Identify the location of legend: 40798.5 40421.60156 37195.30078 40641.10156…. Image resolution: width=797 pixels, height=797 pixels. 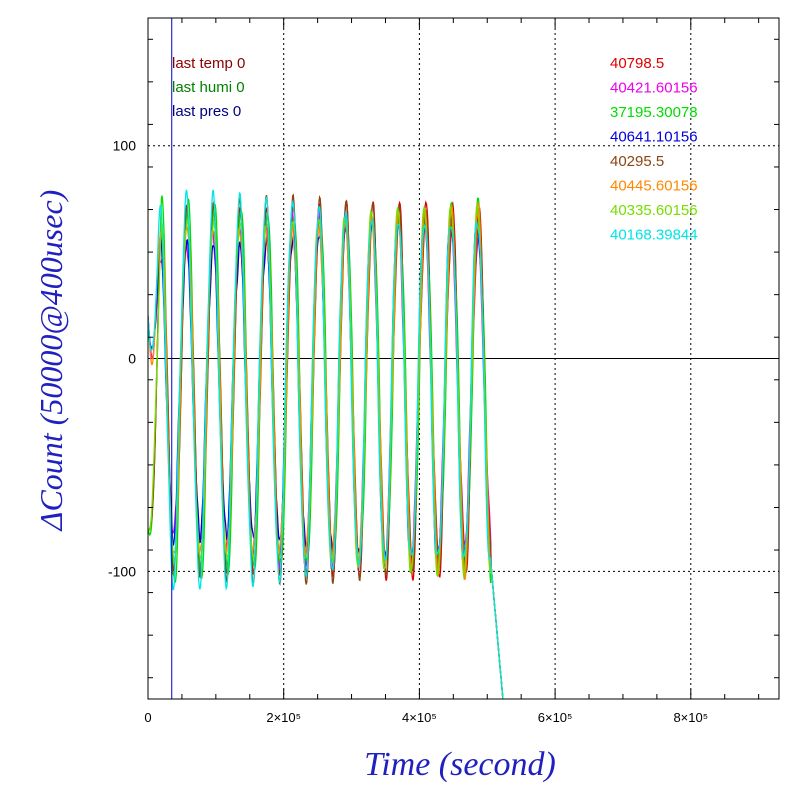
(654, 149).